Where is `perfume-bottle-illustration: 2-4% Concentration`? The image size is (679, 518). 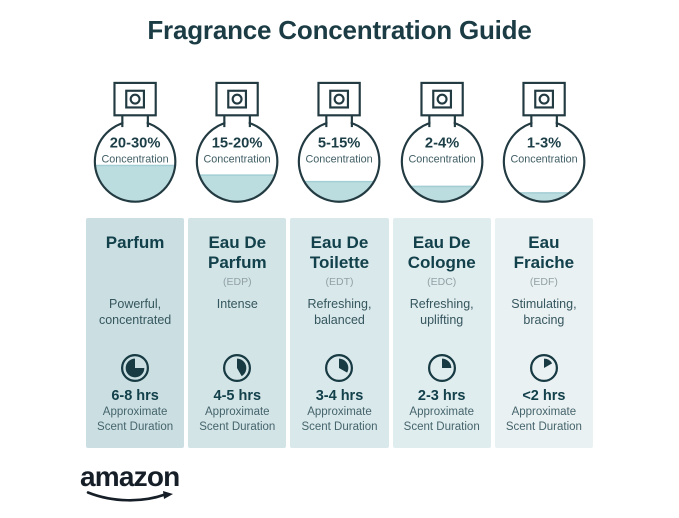
perfume-bottle-illustration: 2-4% Concentration is located at coordinates (442, 142).